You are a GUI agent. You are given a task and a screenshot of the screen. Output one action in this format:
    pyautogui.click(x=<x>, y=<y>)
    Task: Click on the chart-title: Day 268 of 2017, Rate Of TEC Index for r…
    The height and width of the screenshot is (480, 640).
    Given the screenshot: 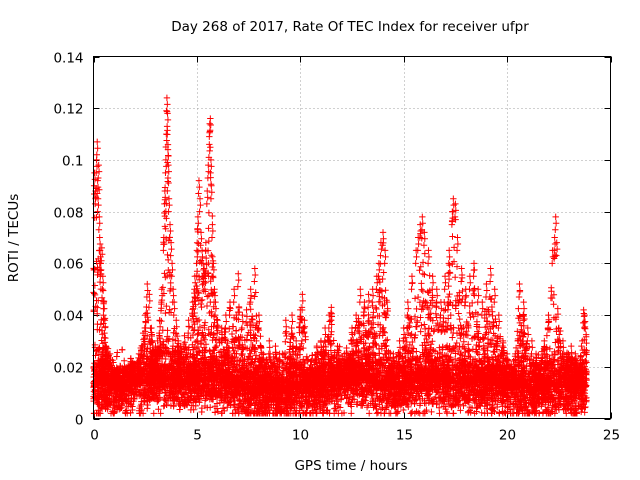 What is the action you would take?
    pyautogui.click(x=350, y=27)
    